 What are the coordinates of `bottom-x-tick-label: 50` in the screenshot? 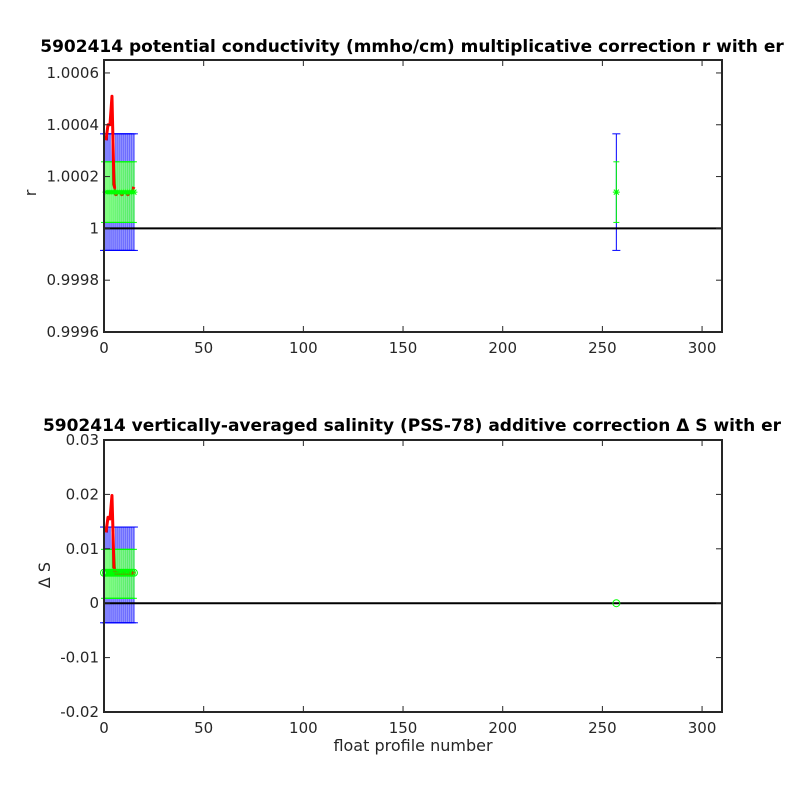 It's located at (203, 728).